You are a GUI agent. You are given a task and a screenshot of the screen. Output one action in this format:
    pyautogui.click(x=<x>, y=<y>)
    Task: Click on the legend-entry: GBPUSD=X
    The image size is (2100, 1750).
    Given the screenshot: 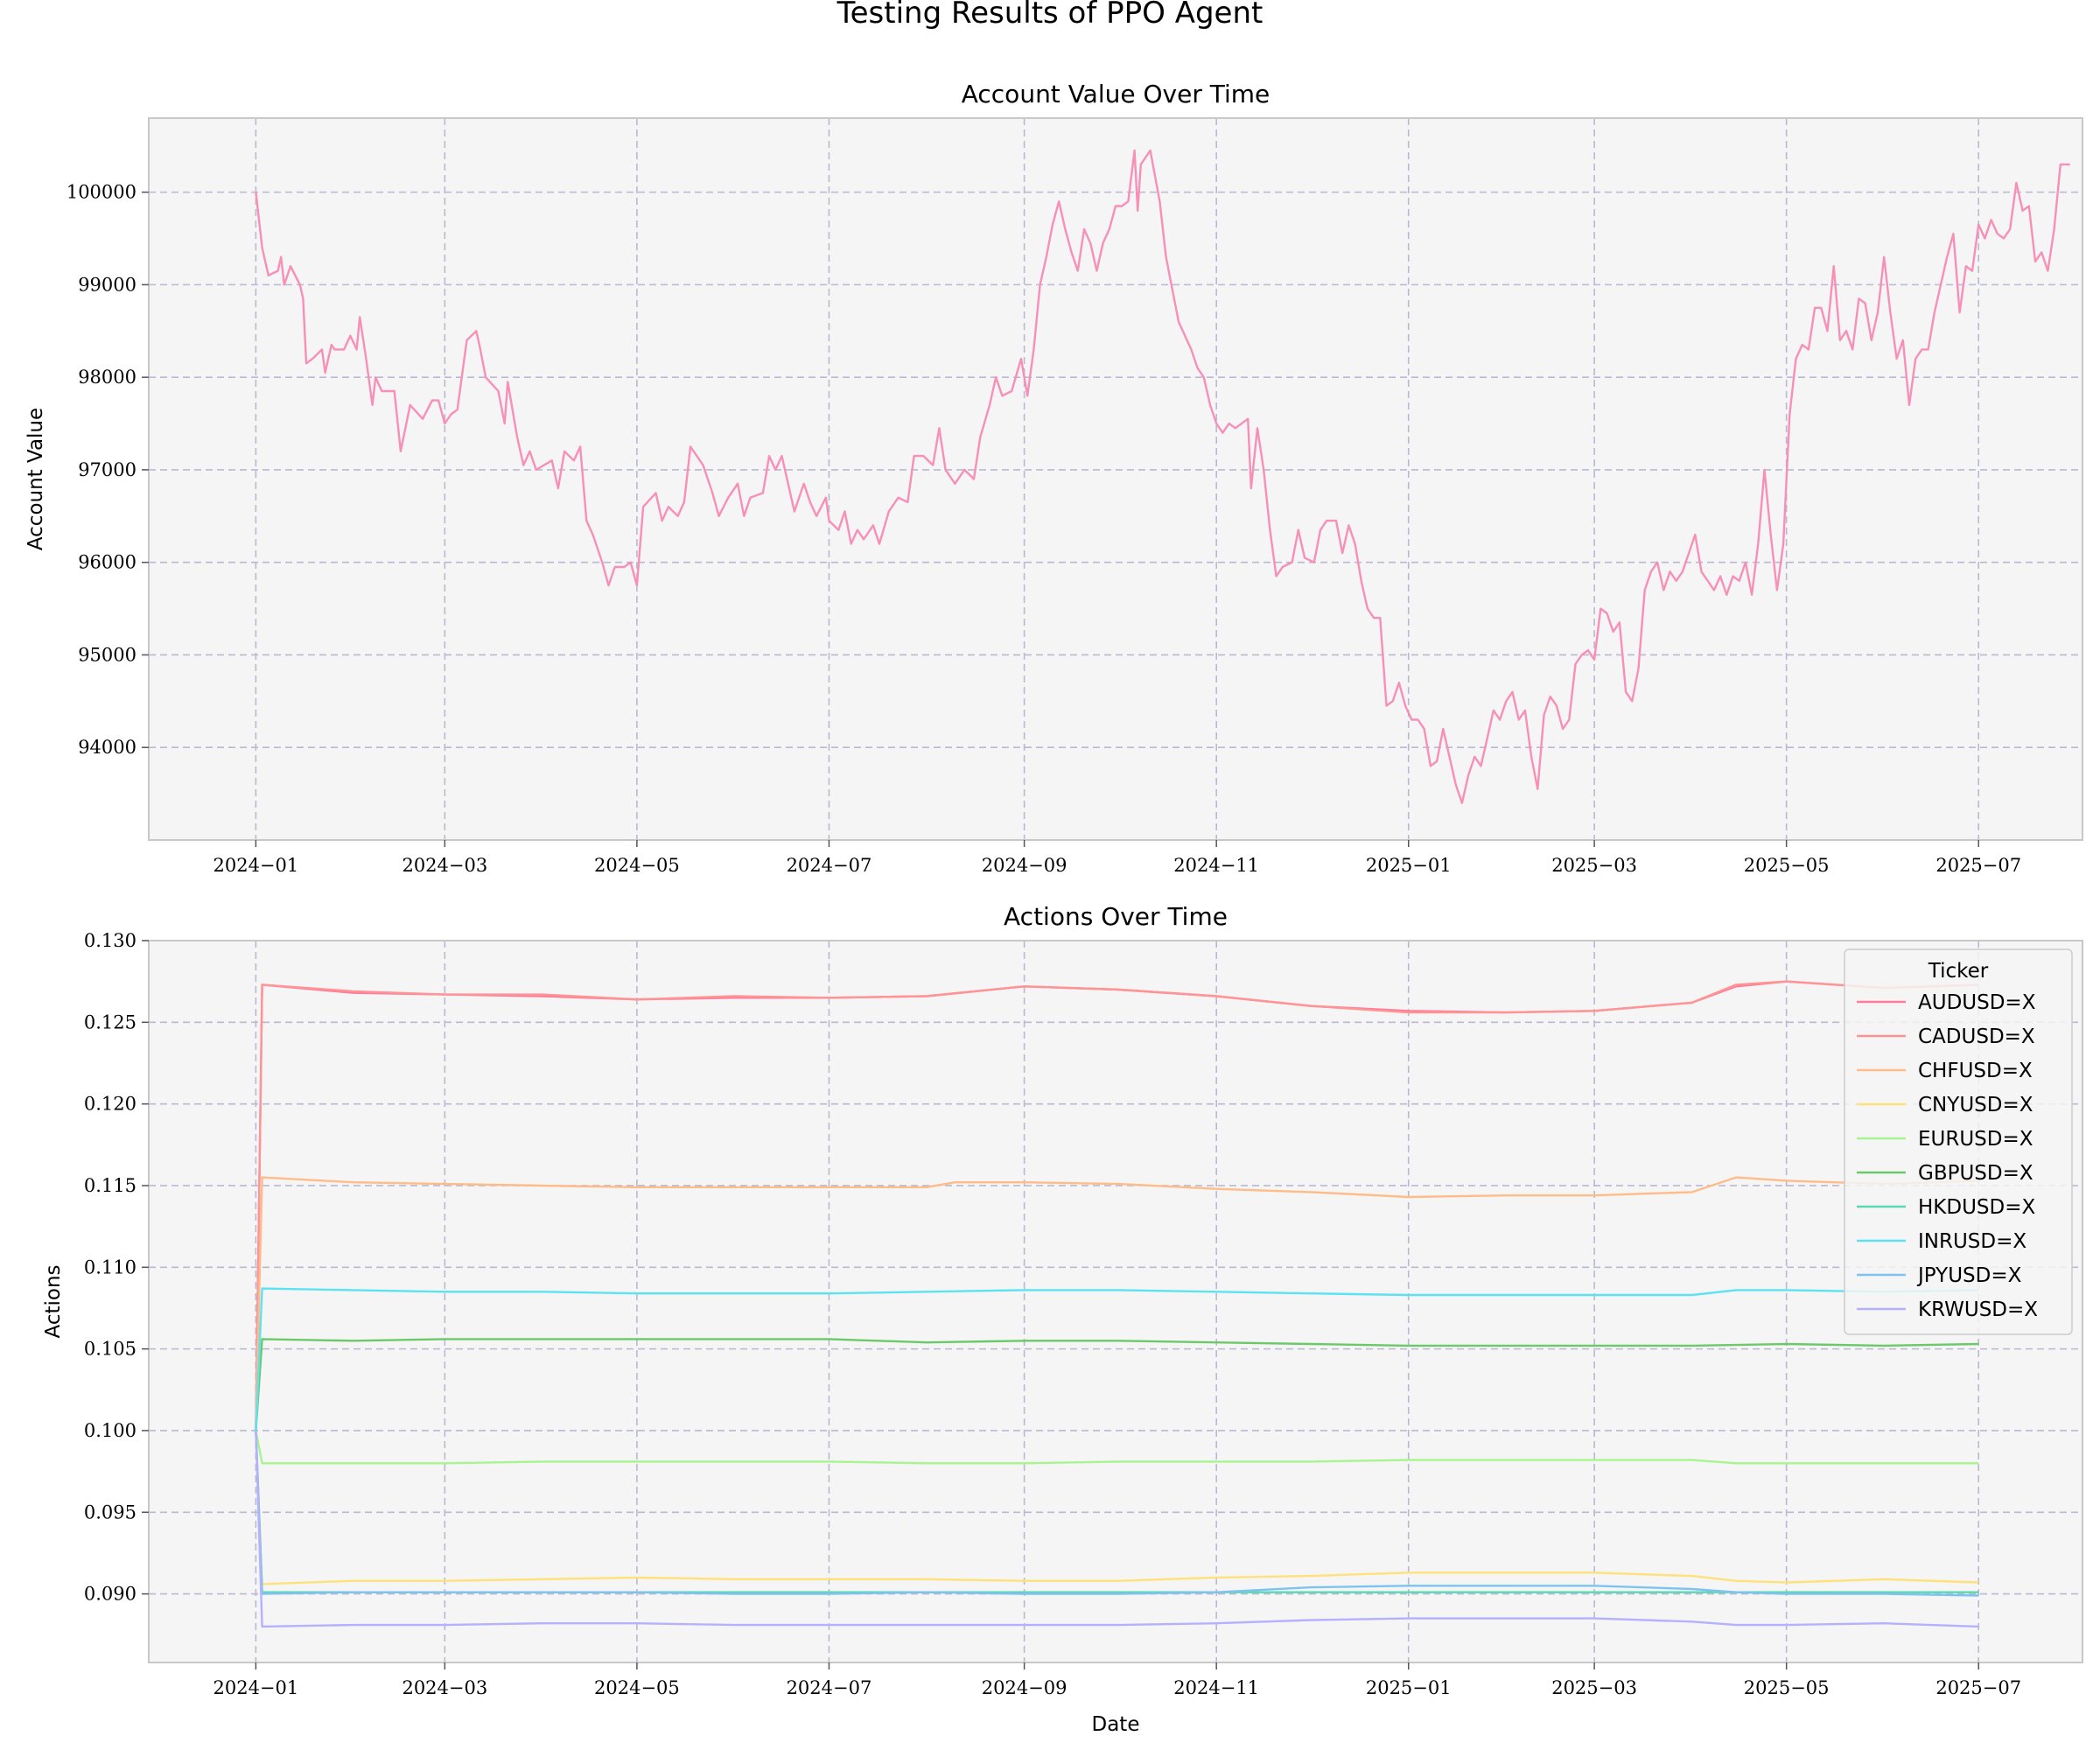 What is the action you would take?
    pyautogui.click(x=1976, y=1173)
    